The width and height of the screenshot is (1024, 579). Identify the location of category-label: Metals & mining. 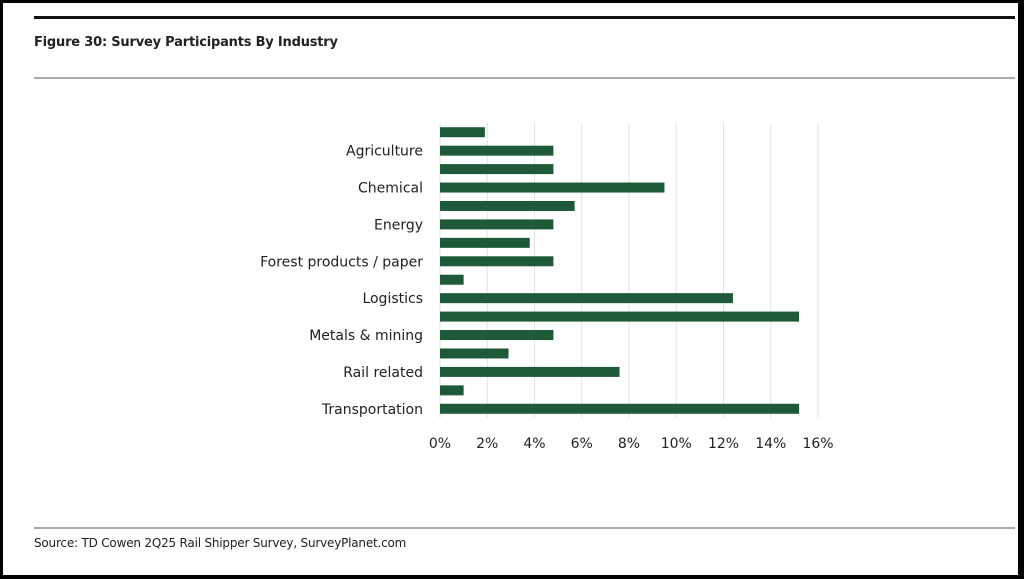
(366, 336).